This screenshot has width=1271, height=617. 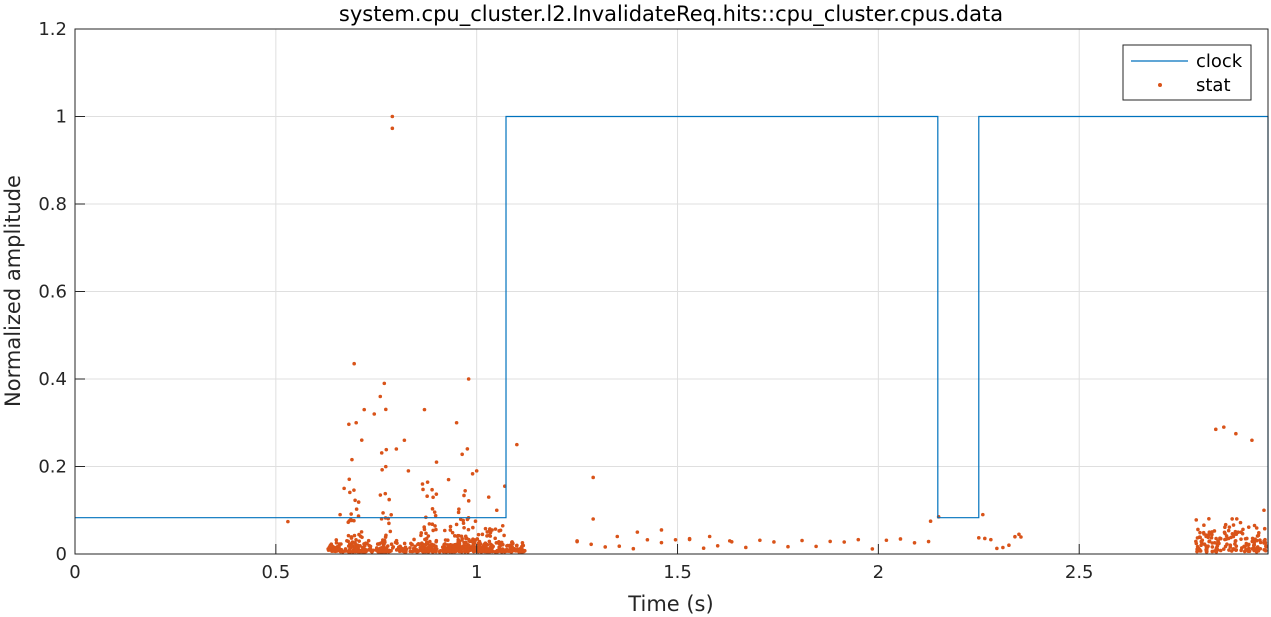 What do you see at coordinates (1219, 61) in the screenshot?
I see `legend-clock-label: clock` at bounding box center [1219, 61].